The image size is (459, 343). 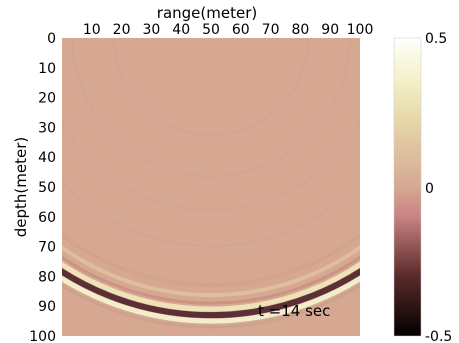 I want to click on y-axis-title: depth(meter), so click(x=21, y=187).